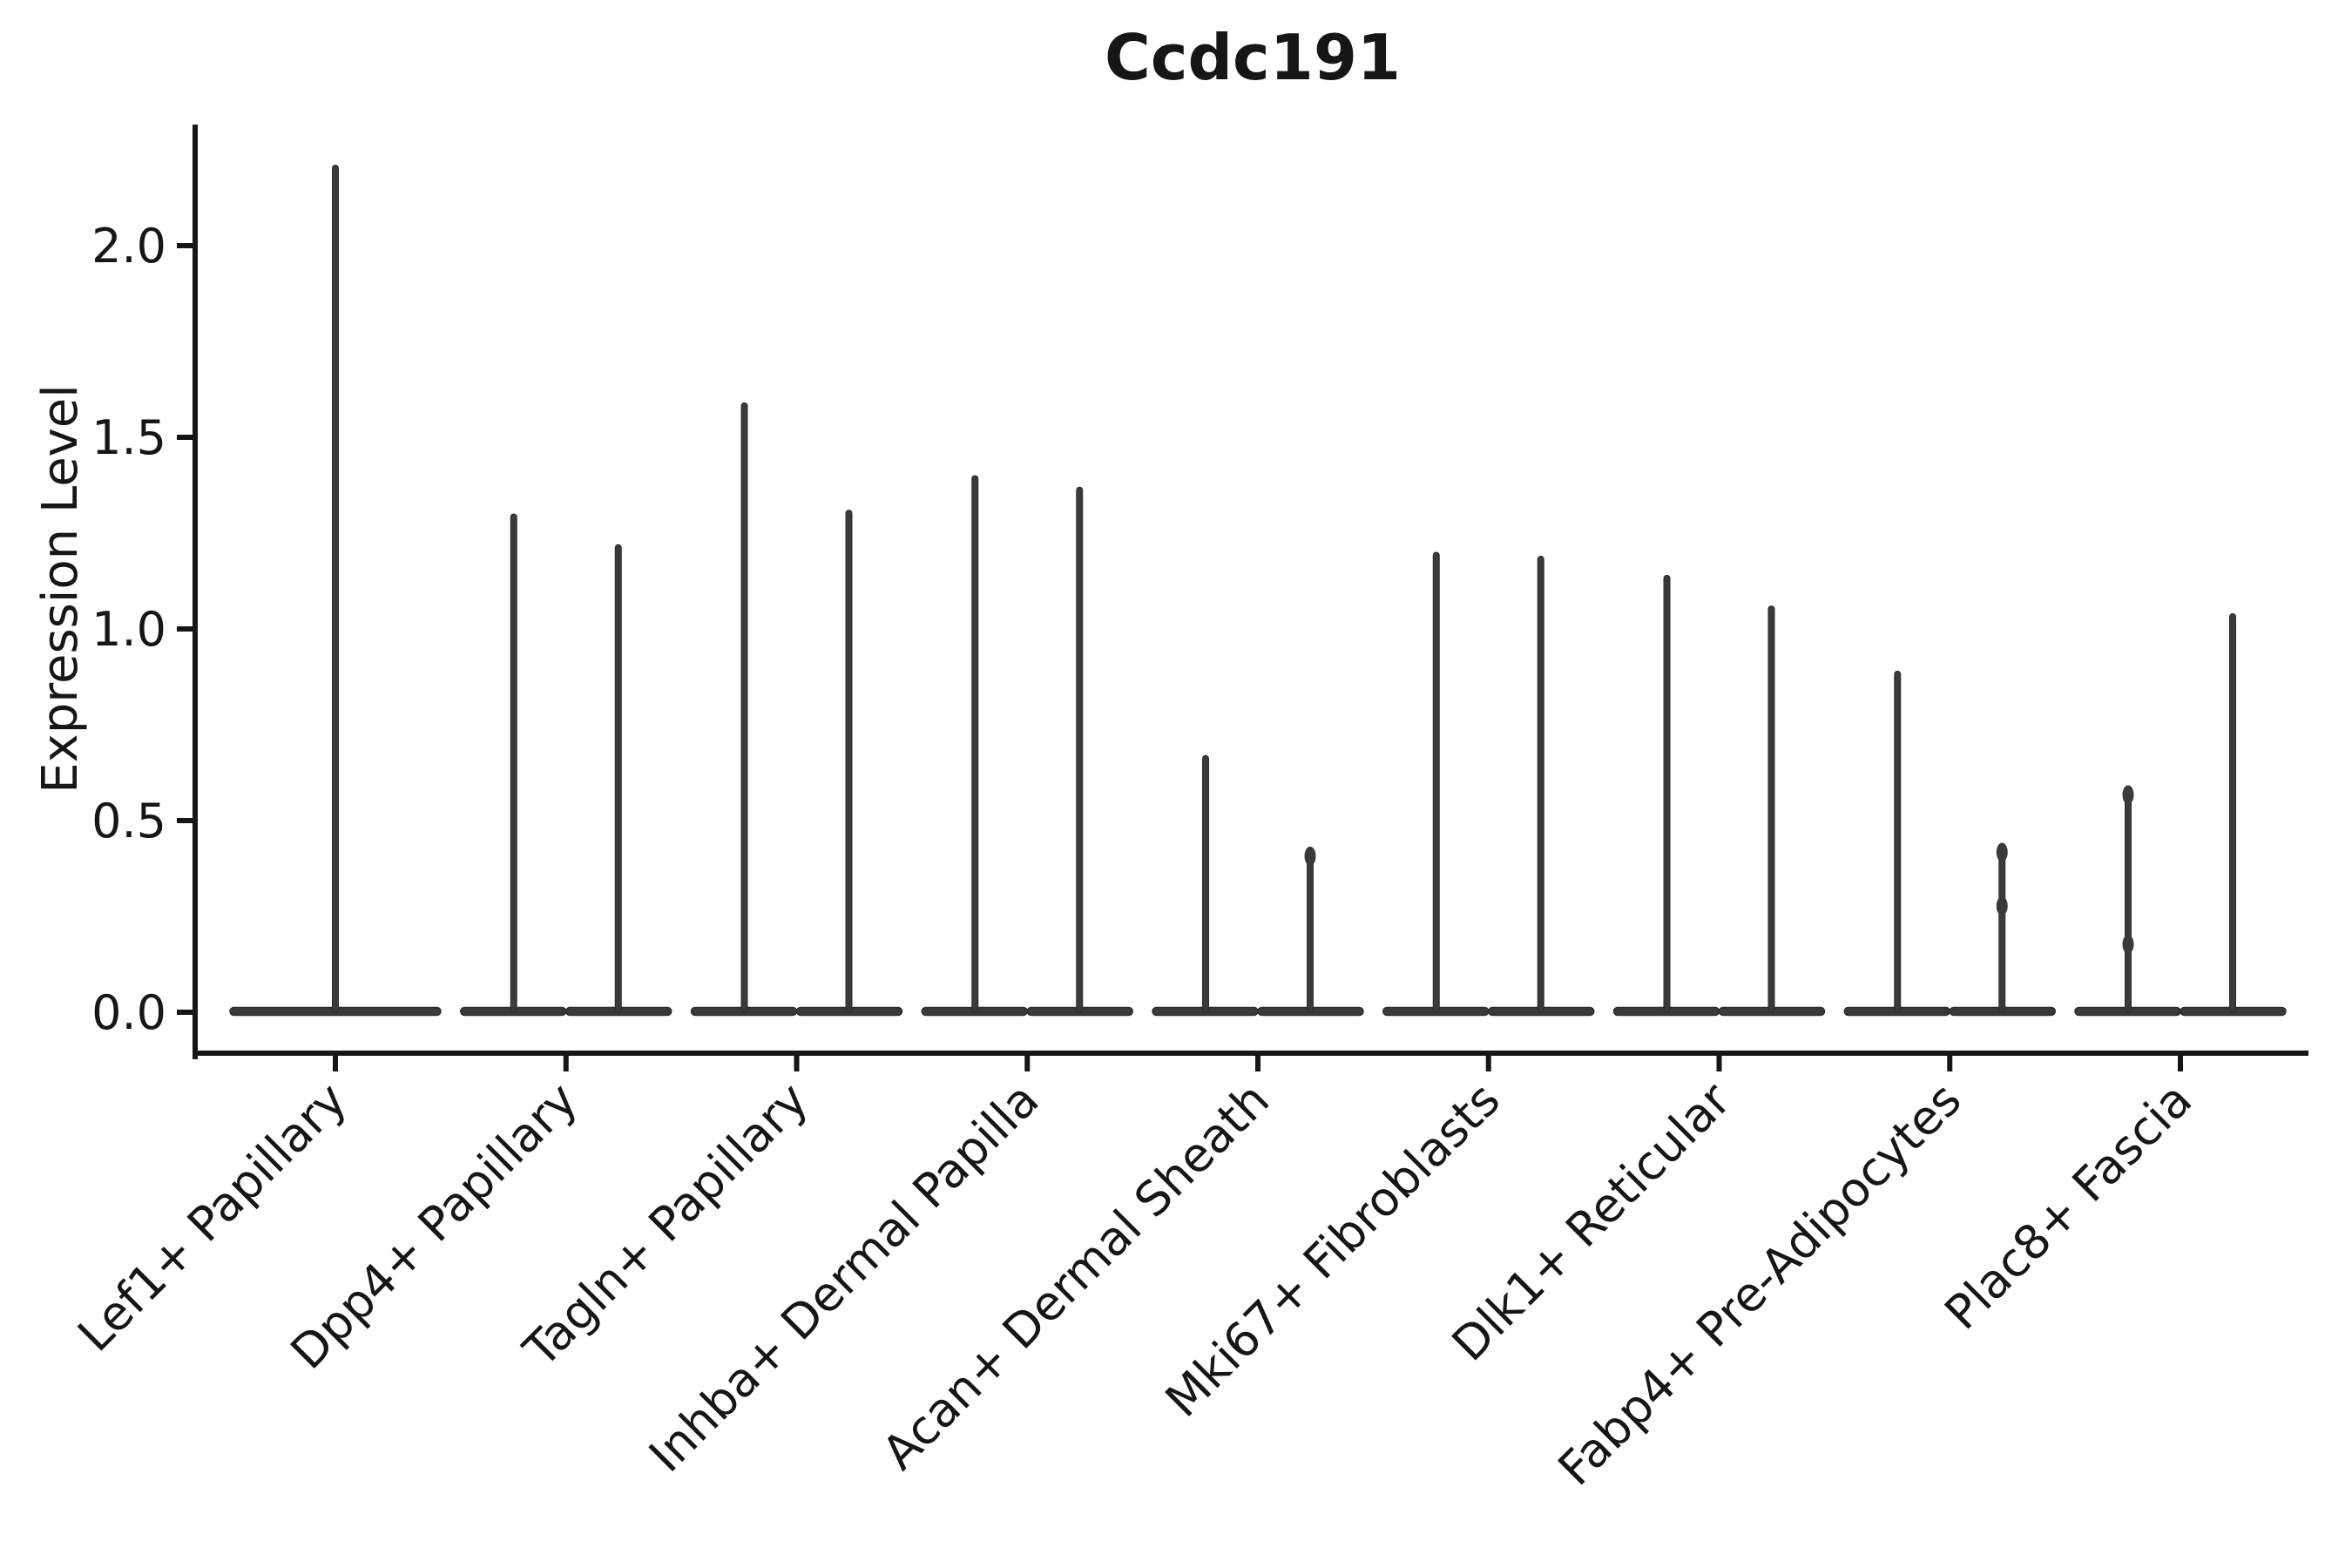 This screenshot has width=2352, height=1568. Describe the element at coordinates (129, 247) in the screenshot. I see `y-tick-label: 2.0` at that location.